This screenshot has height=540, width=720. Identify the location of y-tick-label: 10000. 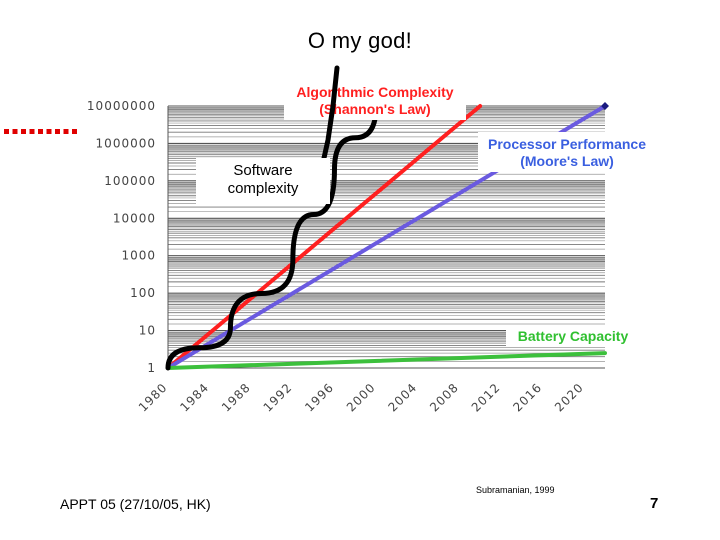
(134, 218).